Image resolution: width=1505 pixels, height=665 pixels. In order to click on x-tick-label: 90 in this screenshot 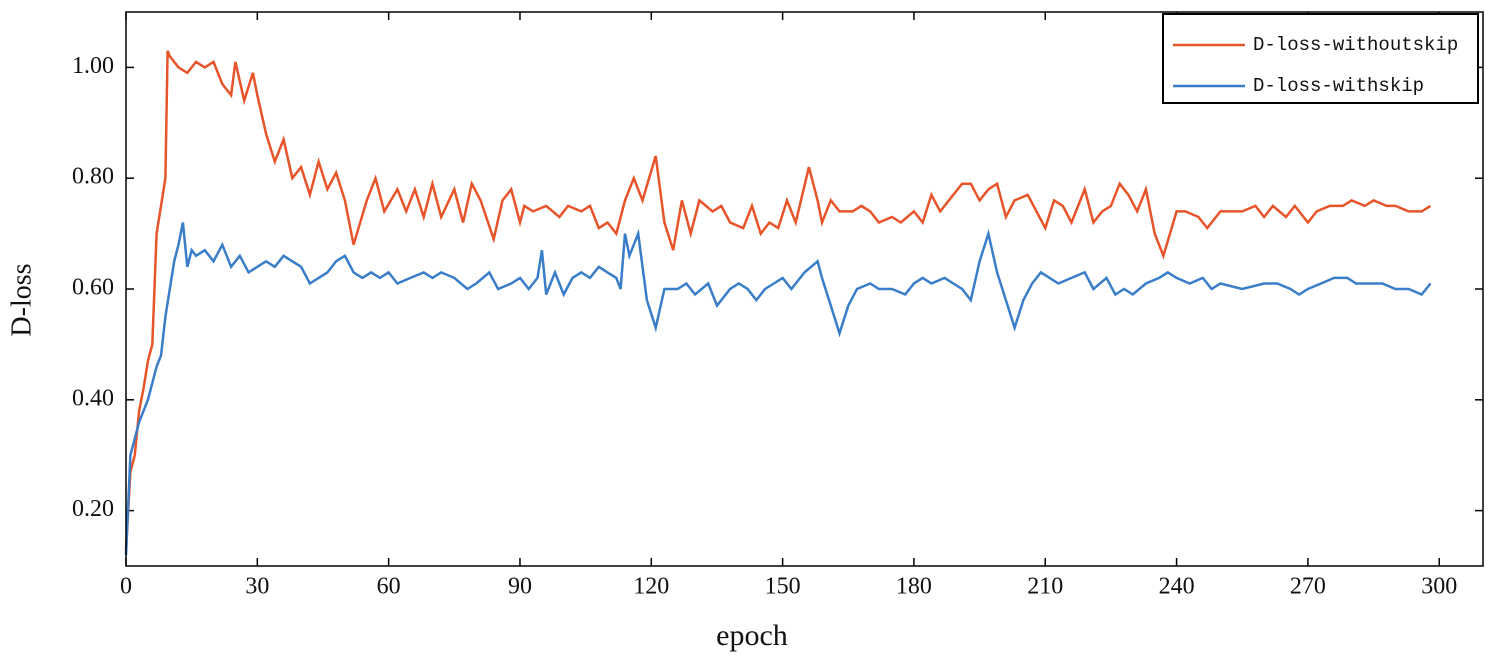, I will do `click(520, 587)`.